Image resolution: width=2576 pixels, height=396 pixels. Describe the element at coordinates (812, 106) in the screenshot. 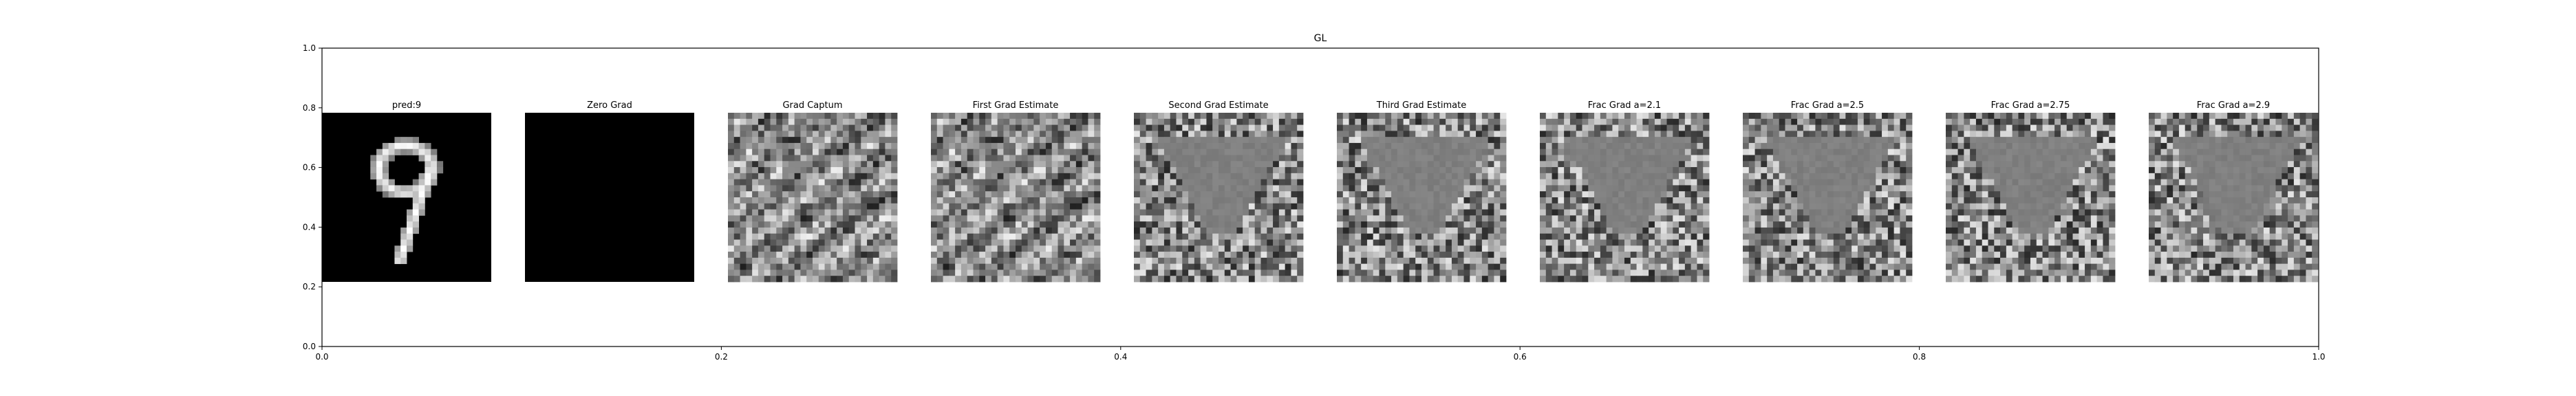

I see `panel-title: Grad Captum` at that location.